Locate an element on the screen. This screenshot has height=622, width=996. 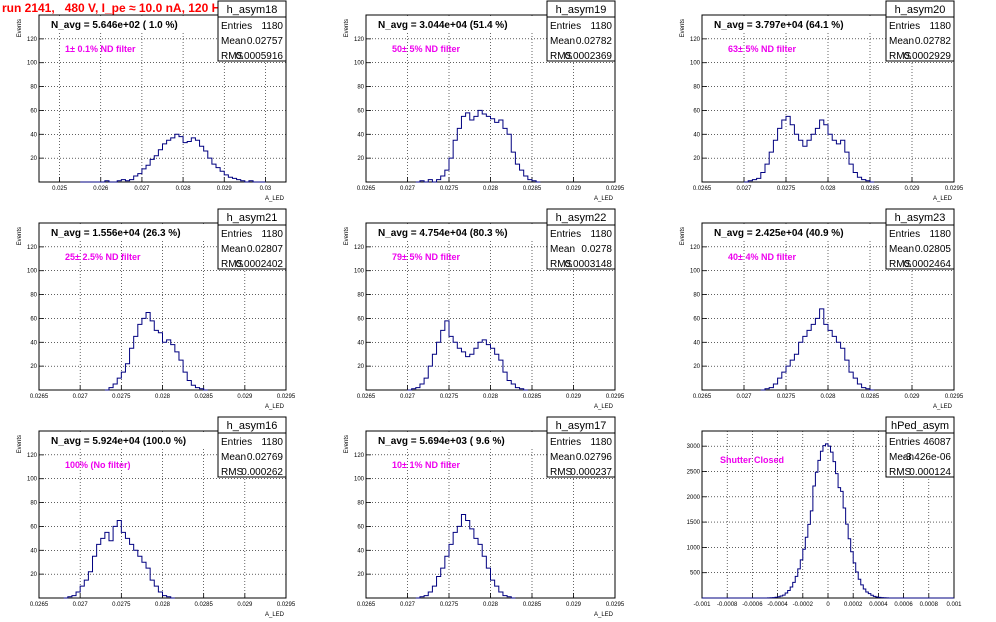
filter-label: 100% (No filter) is located at coordinates (98, 465).